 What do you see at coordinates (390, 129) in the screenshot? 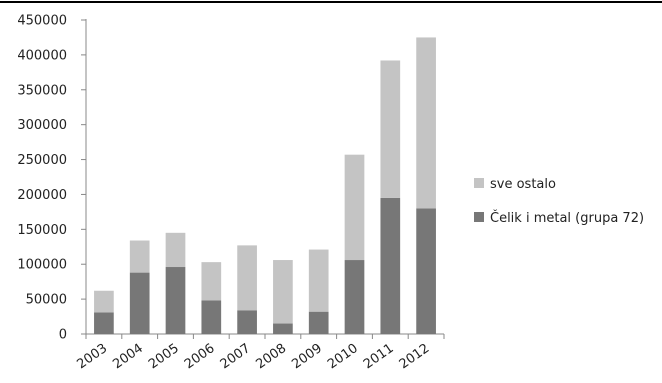
I see `bar-segment-series-1-2011` at bounding box center [390, 129].